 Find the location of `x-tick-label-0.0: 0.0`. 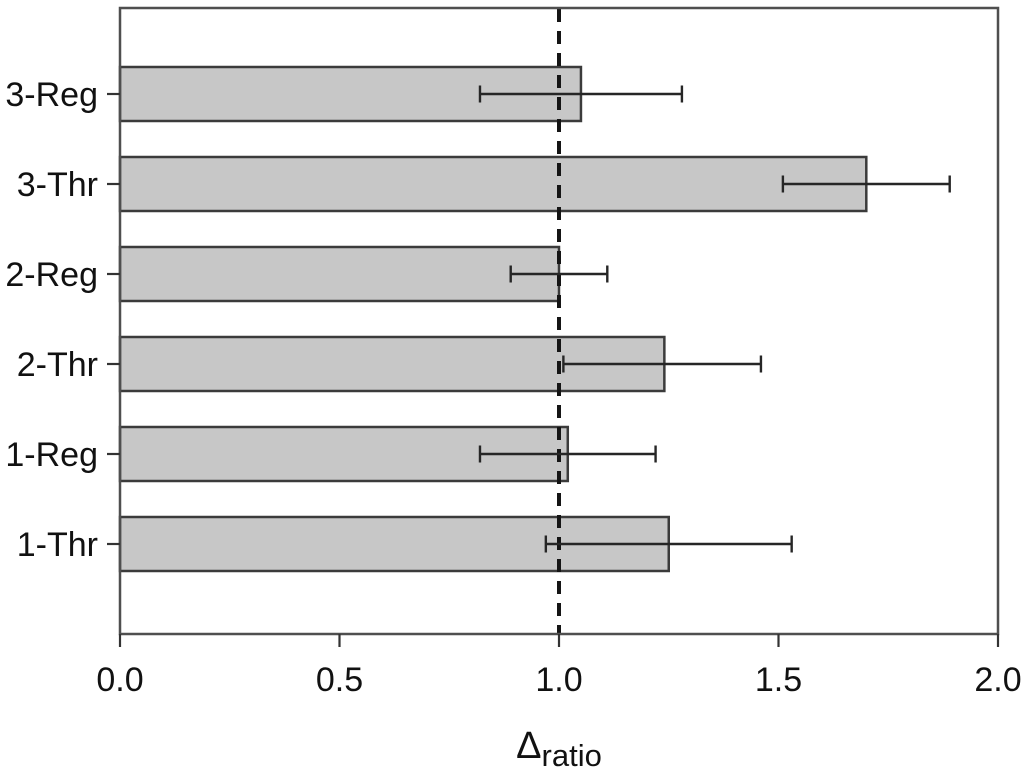

x-tick-label-0.0: 0.0 is located at coordinates (119, 680).